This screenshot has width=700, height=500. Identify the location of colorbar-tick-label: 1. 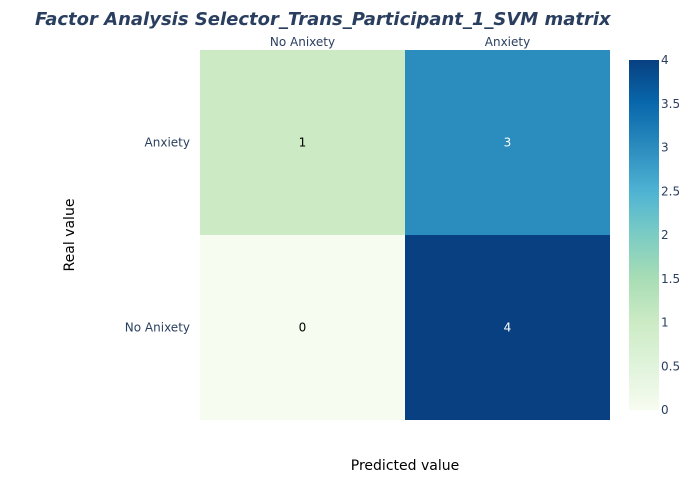
(665, 323).